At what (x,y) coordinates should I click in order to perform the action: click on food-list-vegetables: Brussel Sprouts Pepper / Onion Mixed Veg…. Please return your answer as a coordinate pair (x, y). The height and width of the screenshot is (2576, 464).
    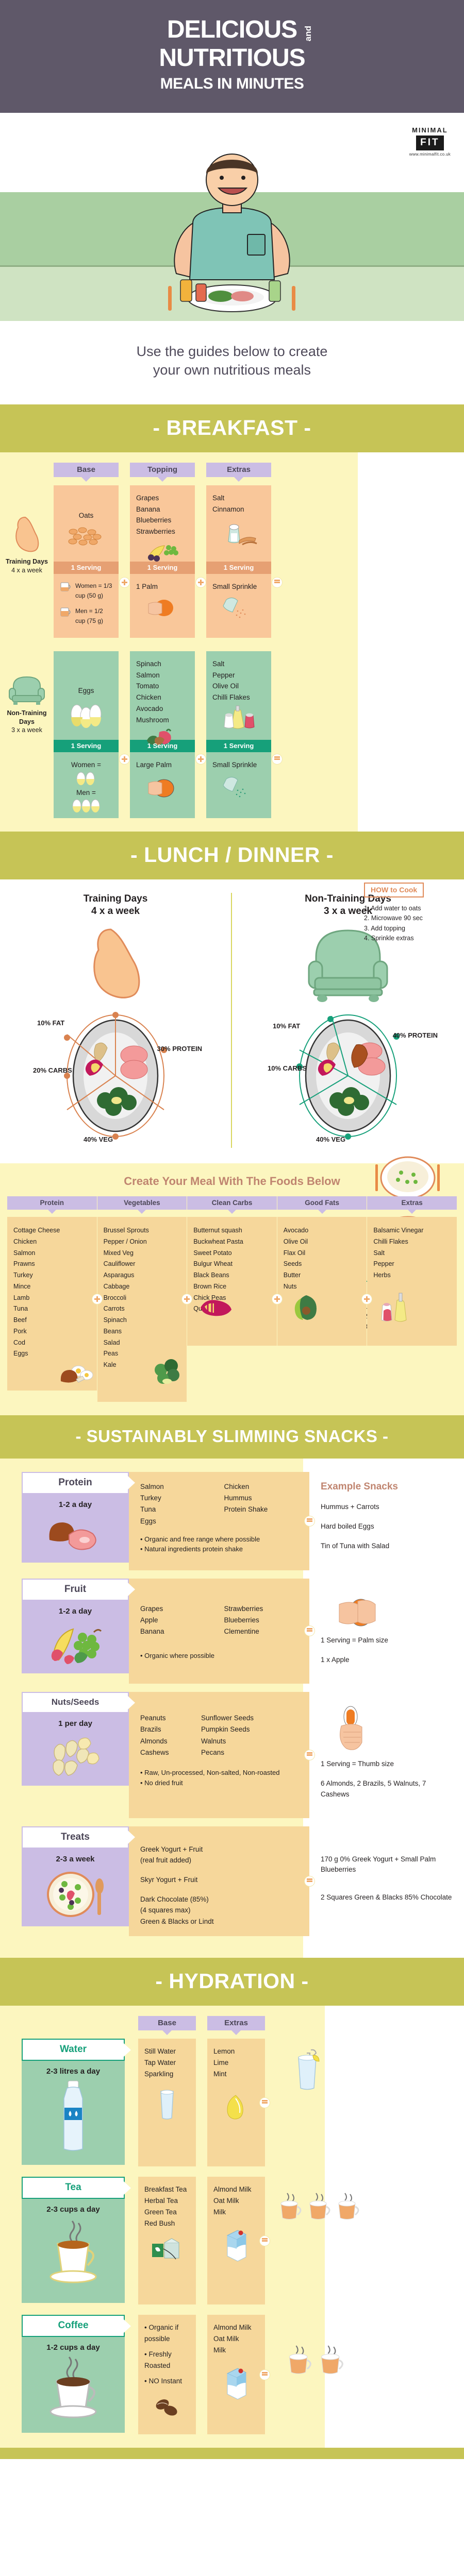
    Looking at the image, I should click on (142, 1309).